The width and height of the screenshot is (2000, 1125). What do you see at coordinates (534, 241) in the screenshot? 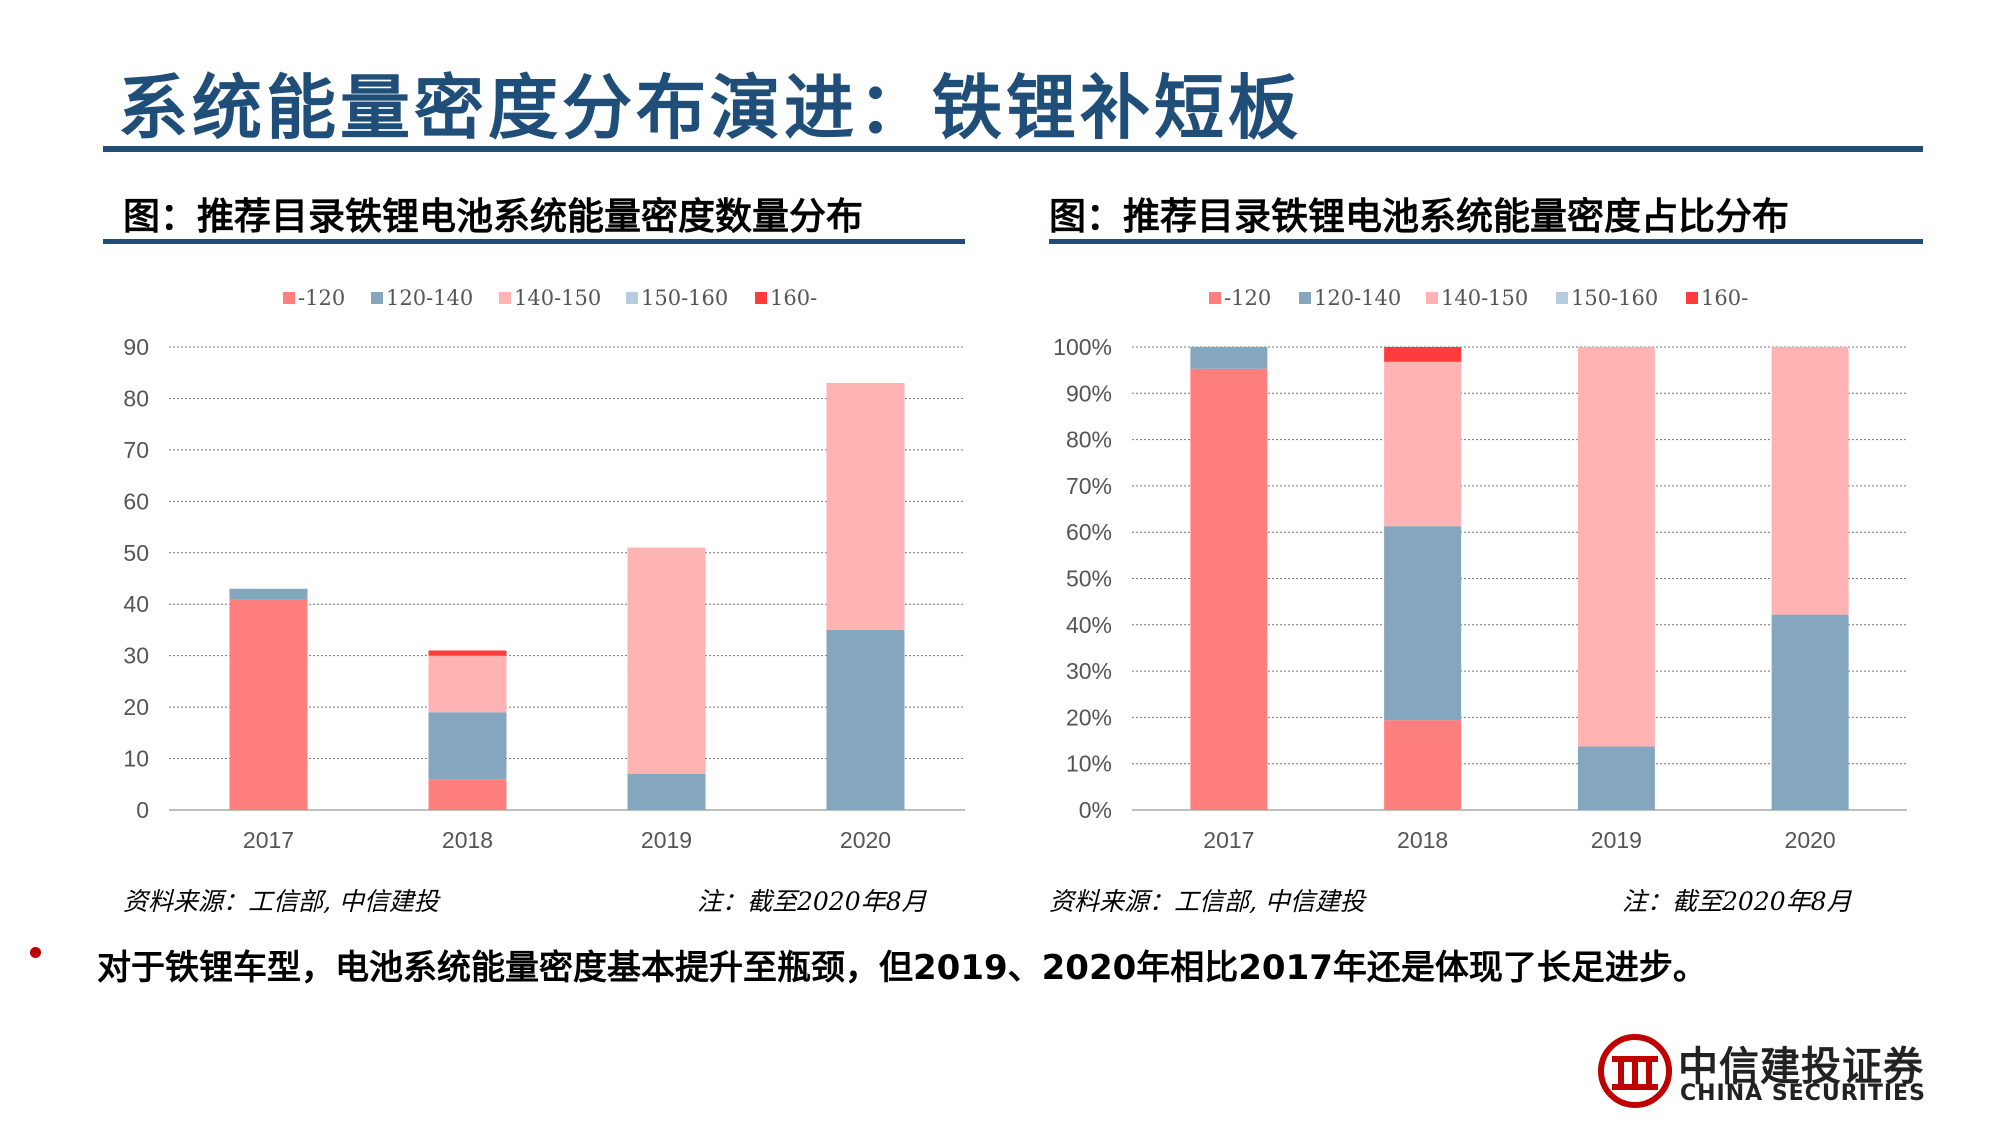
I see `left-subtitle-underline` at bounding box center [534, 241].